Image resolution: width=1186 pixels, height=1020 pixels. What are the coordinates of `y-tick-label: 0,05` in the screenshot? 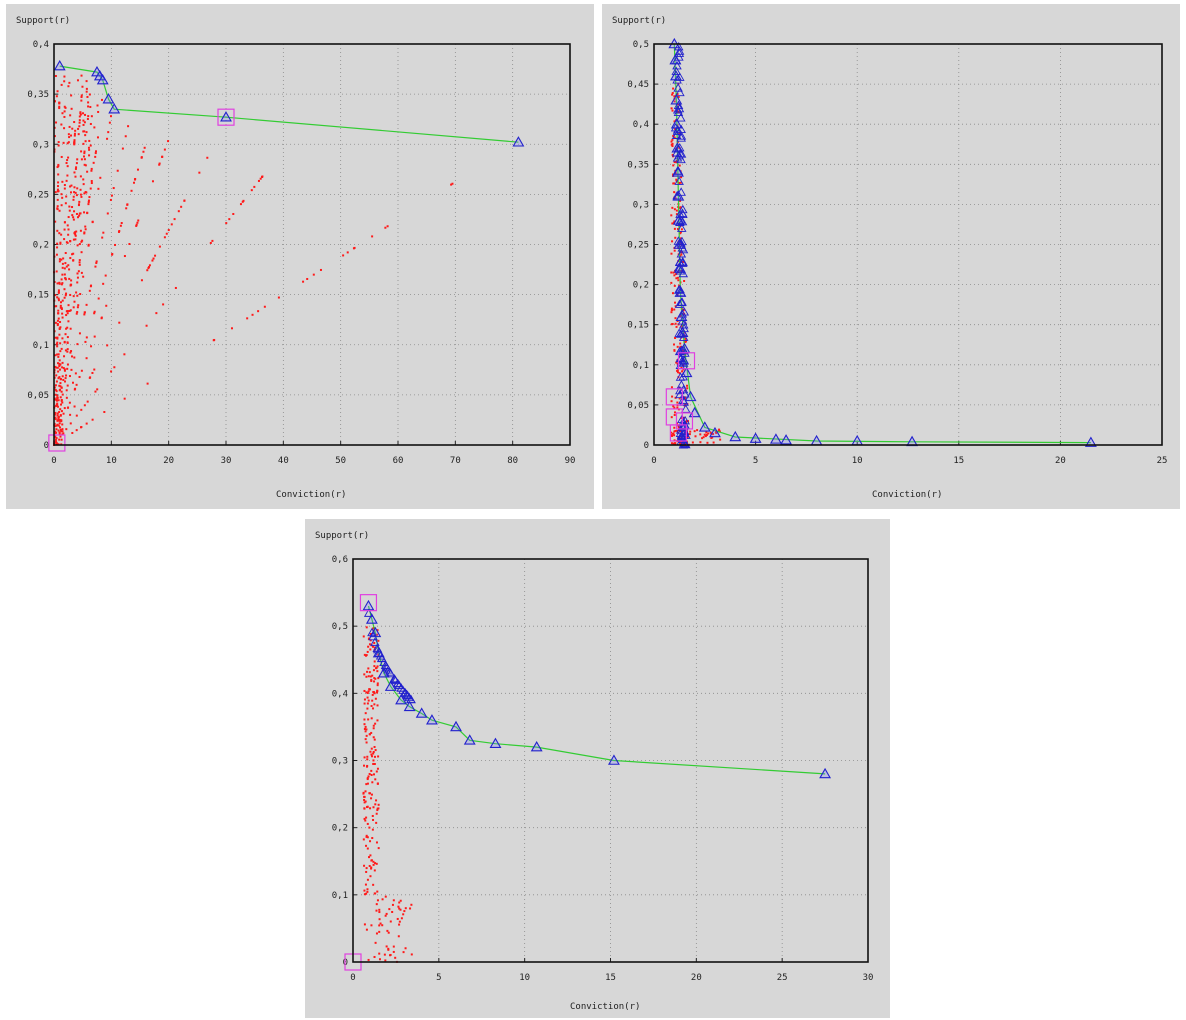 It's located at (638, 406).